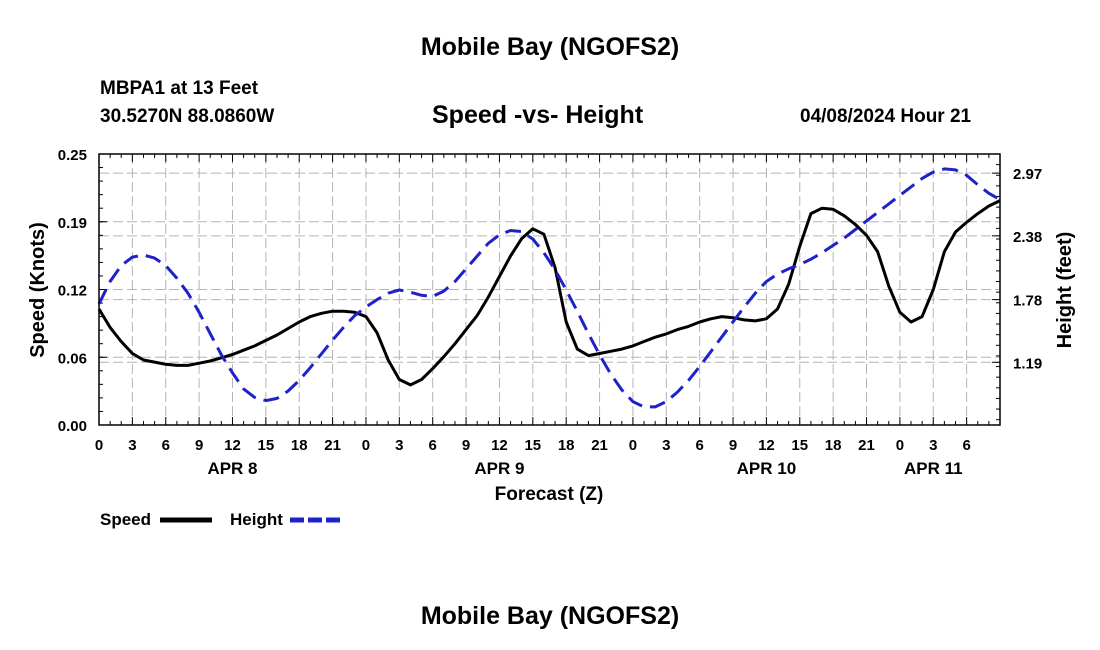 The height and width of the screenshot is (650, 1100). Describe the element at coordinates (499, 468) in the screenshot. I see `day-label: APR 9` at that location.